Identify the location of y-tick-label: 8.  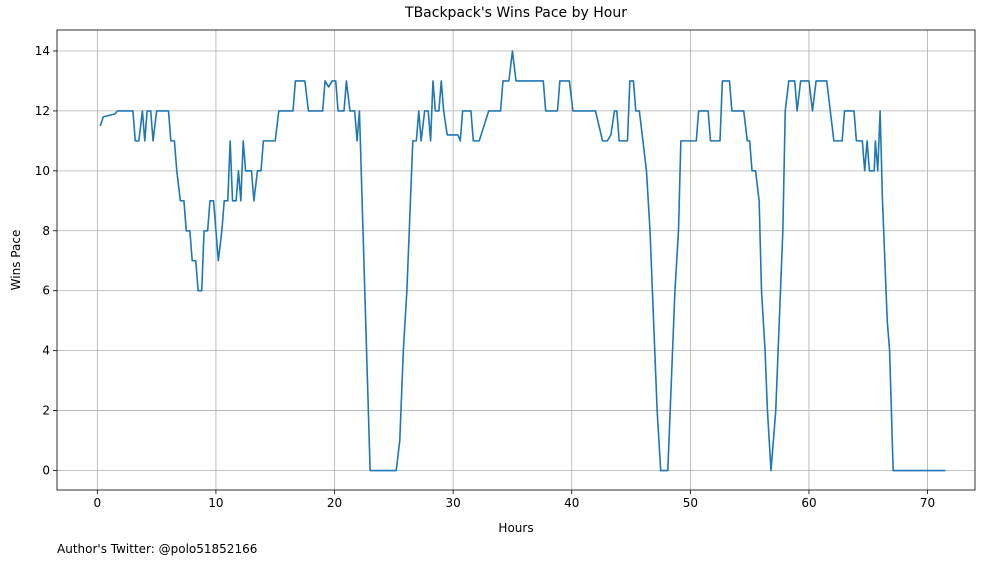
(46, 231).